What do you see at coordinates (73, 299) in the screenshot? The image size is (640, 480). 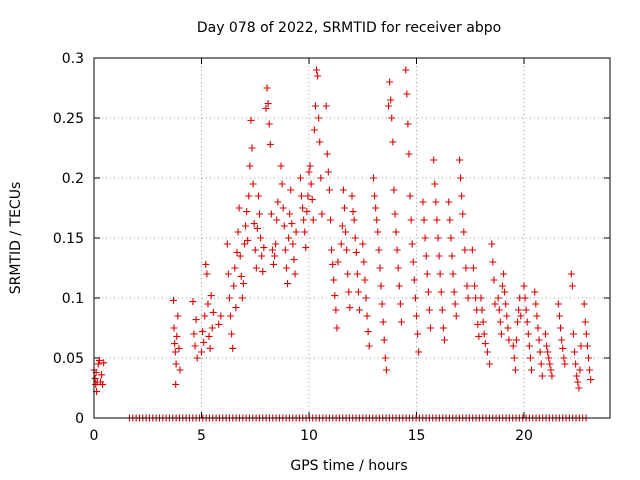 I see `y-tick-label: 0.1` at bounding box center [73, 299].